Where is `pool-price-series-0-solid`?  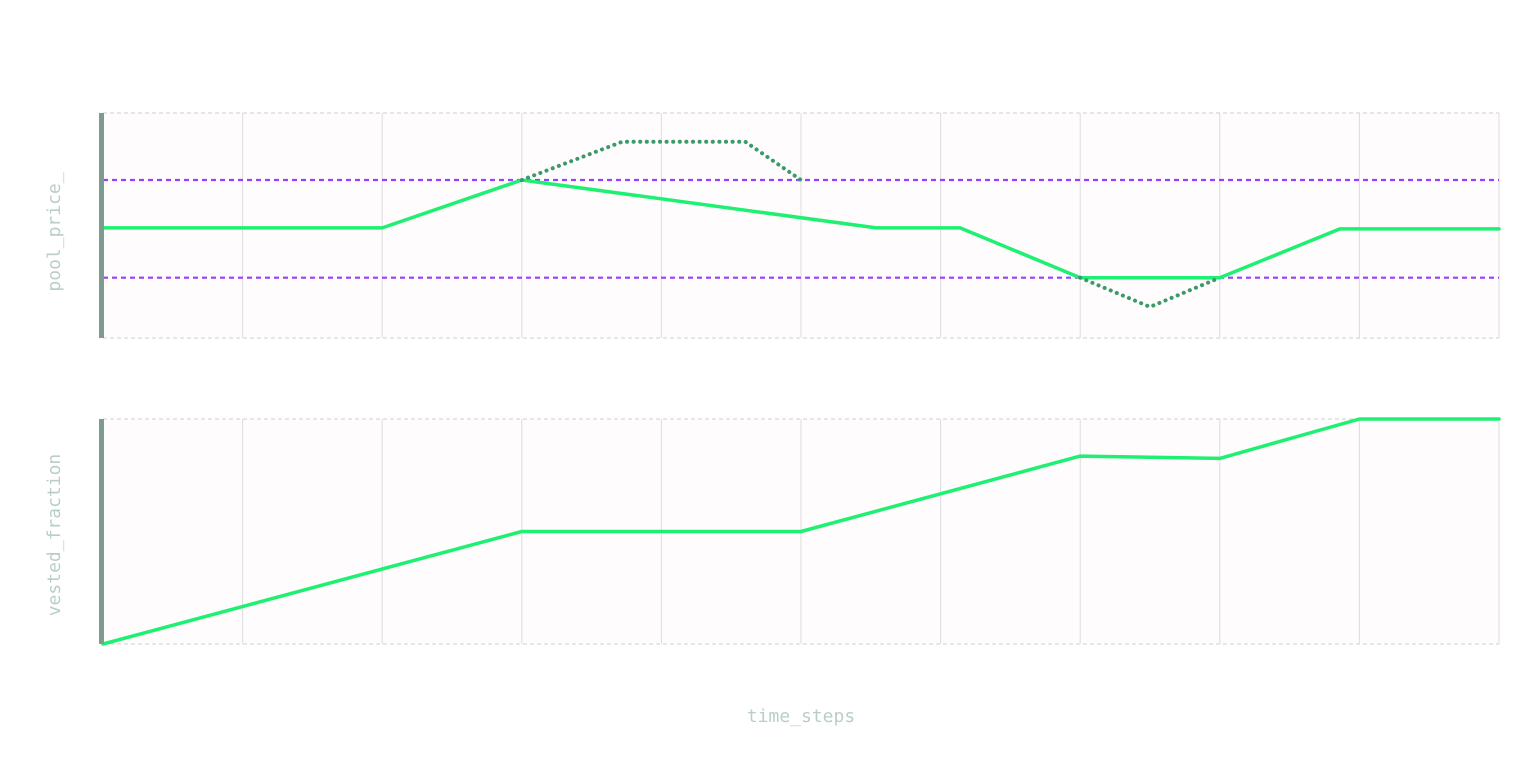 pool-price-series-0-solid is located at coordinates (801, 229).